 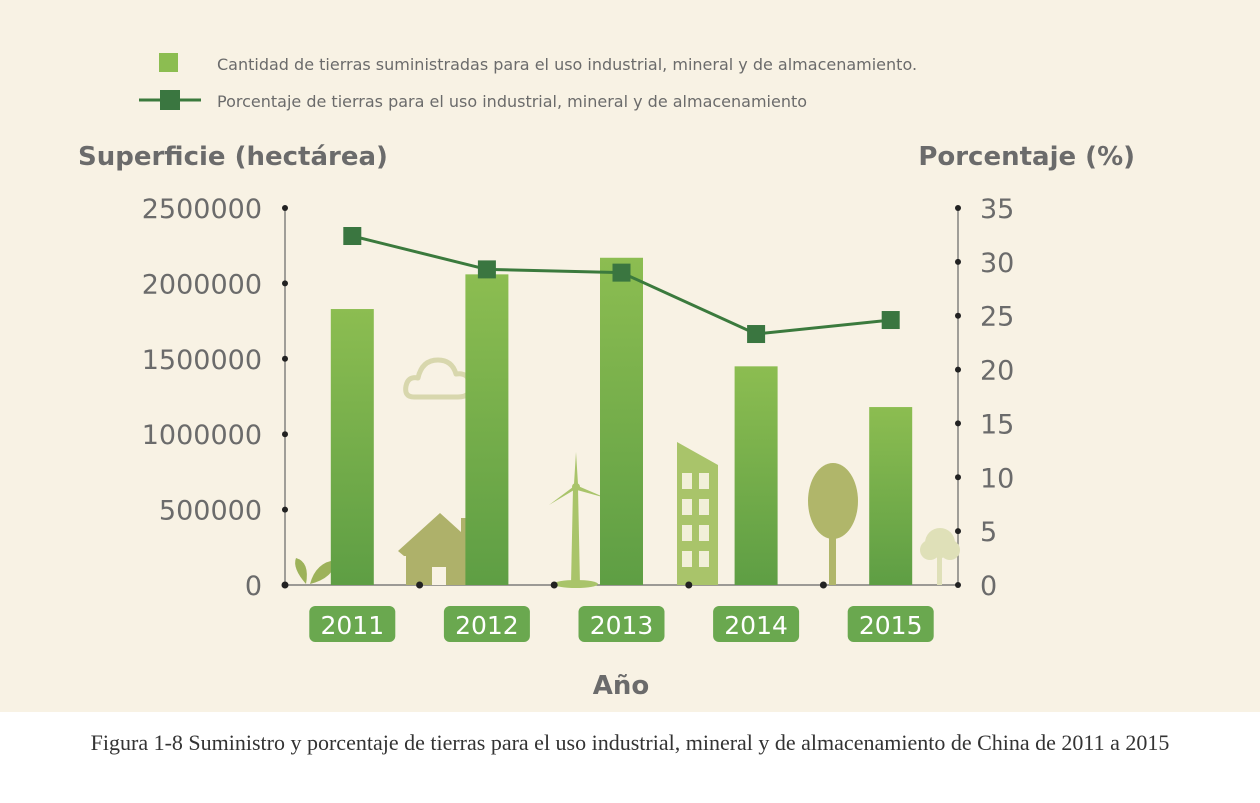 What do you see at coordinates (997, 478) in the screenshot?
I see `right-tick-label: 10` at bounding box center [997, 478].